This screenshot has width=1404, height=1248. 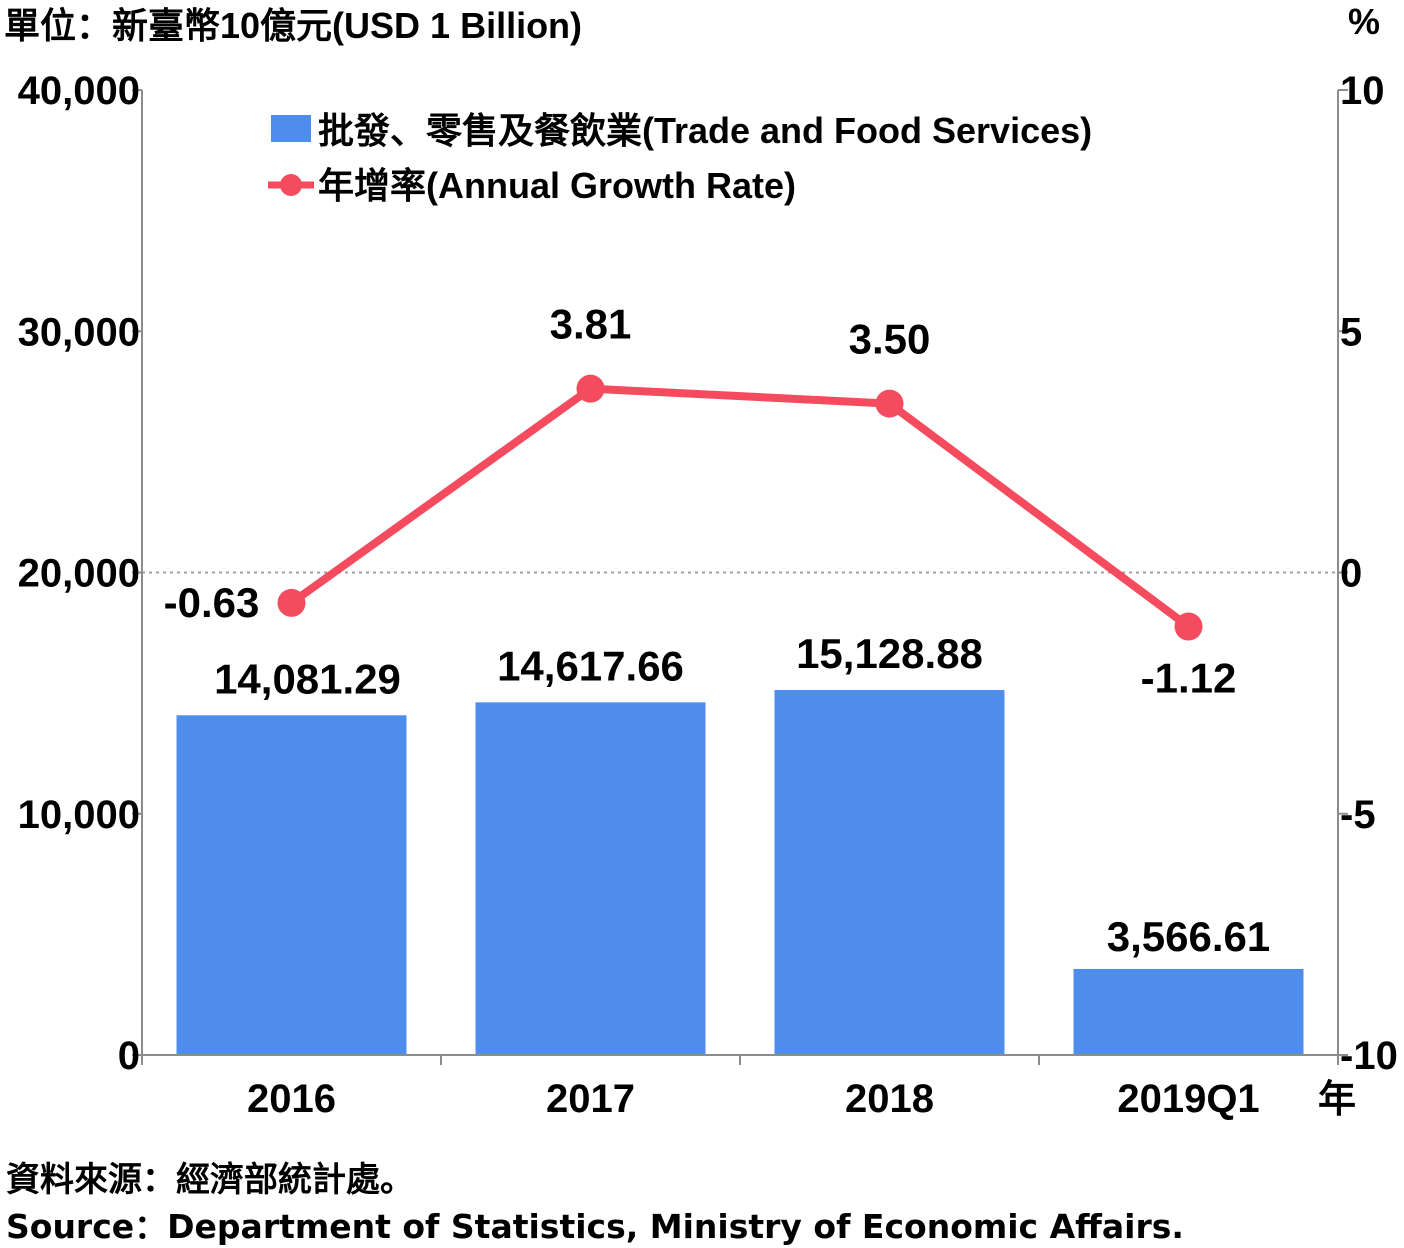 I want to click on x-tick-label-2017: 2017, so click(x=590, y=1099).